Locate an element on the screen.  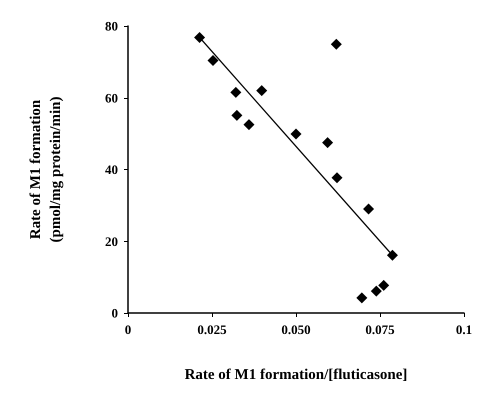
y-tick-label: 40 is located at coordinates (111, 169).